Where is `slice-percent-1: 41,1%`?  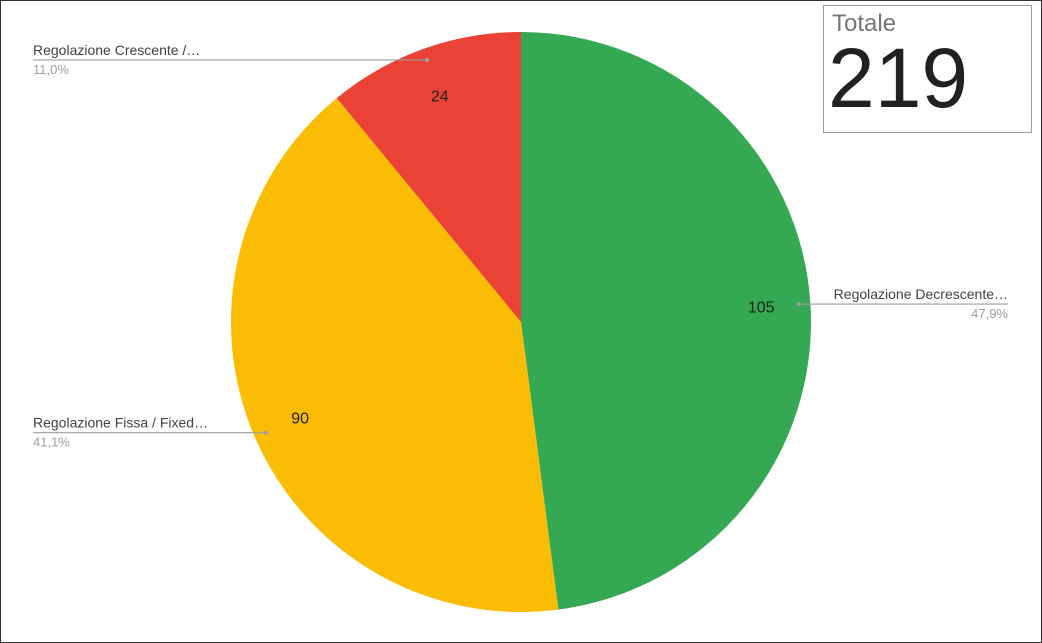
slice-percent-1: 41,1% is located at coordinates (51, 442).